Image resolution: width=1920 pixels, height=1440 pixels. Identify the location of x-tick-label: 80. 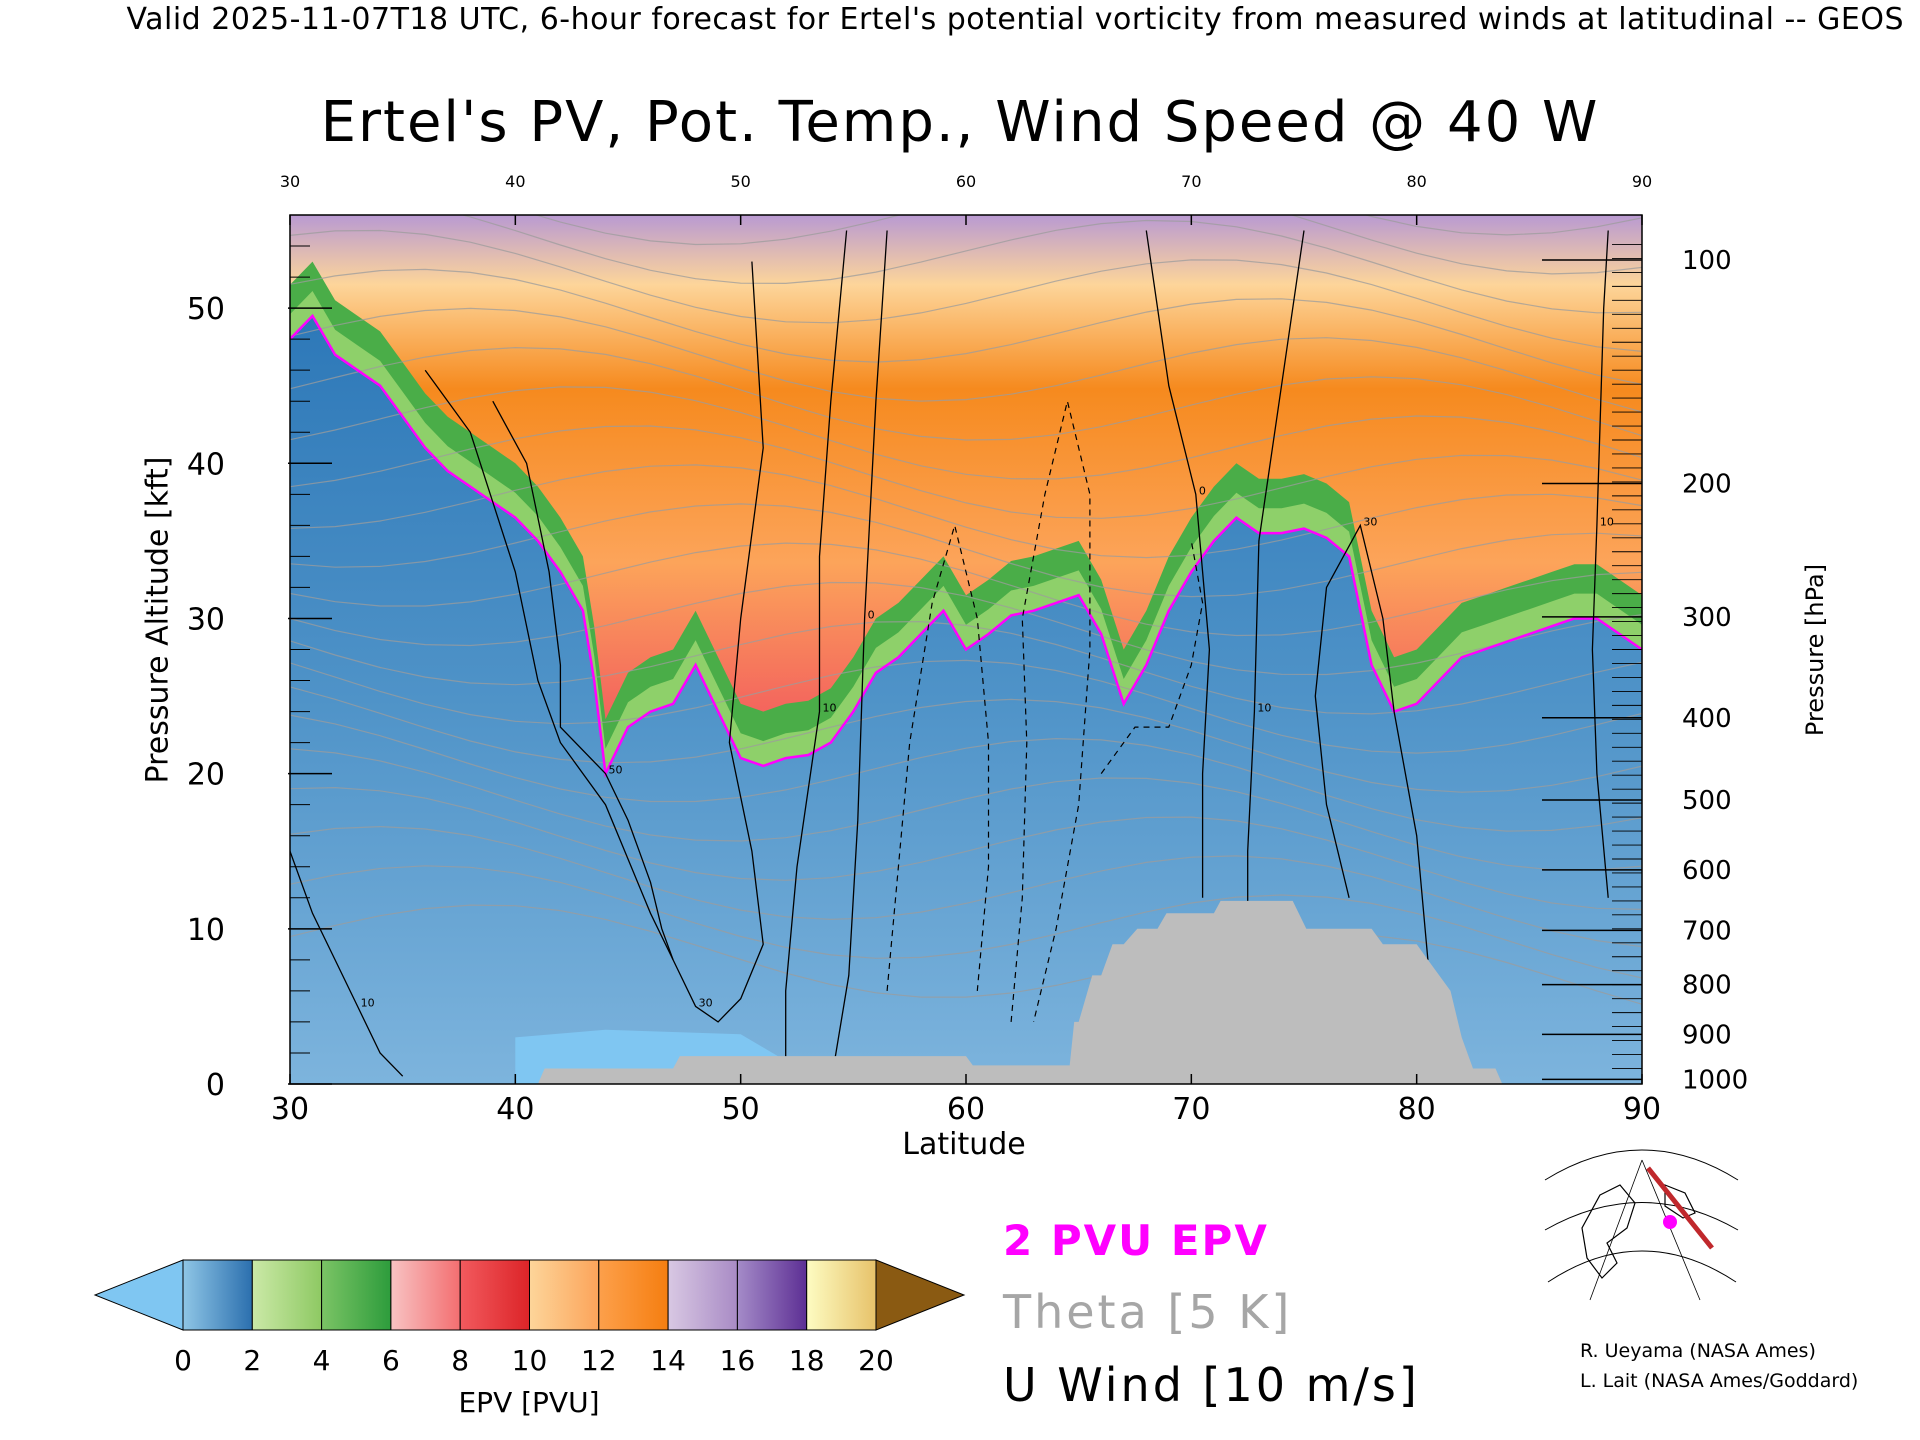
(1417, 1109).